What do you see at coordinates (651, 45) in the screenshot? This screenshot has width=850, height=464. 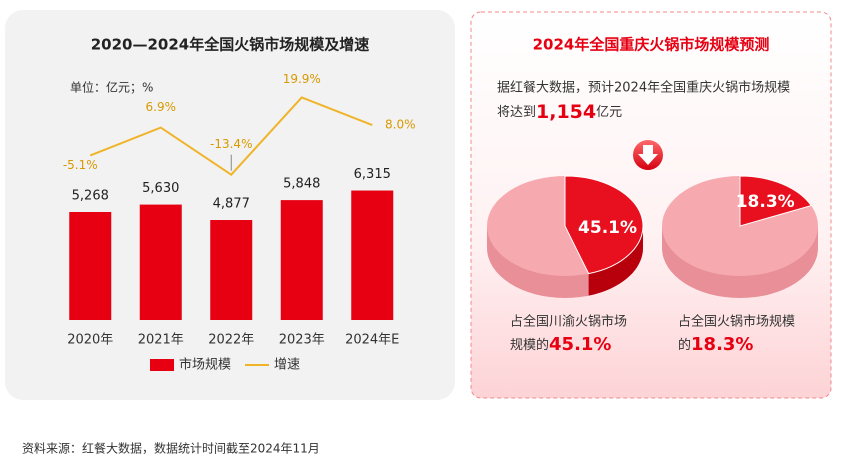 I see `forecast-title: 2024年全国重庆火锅市场规模预测` at bounding box center [651, 45].